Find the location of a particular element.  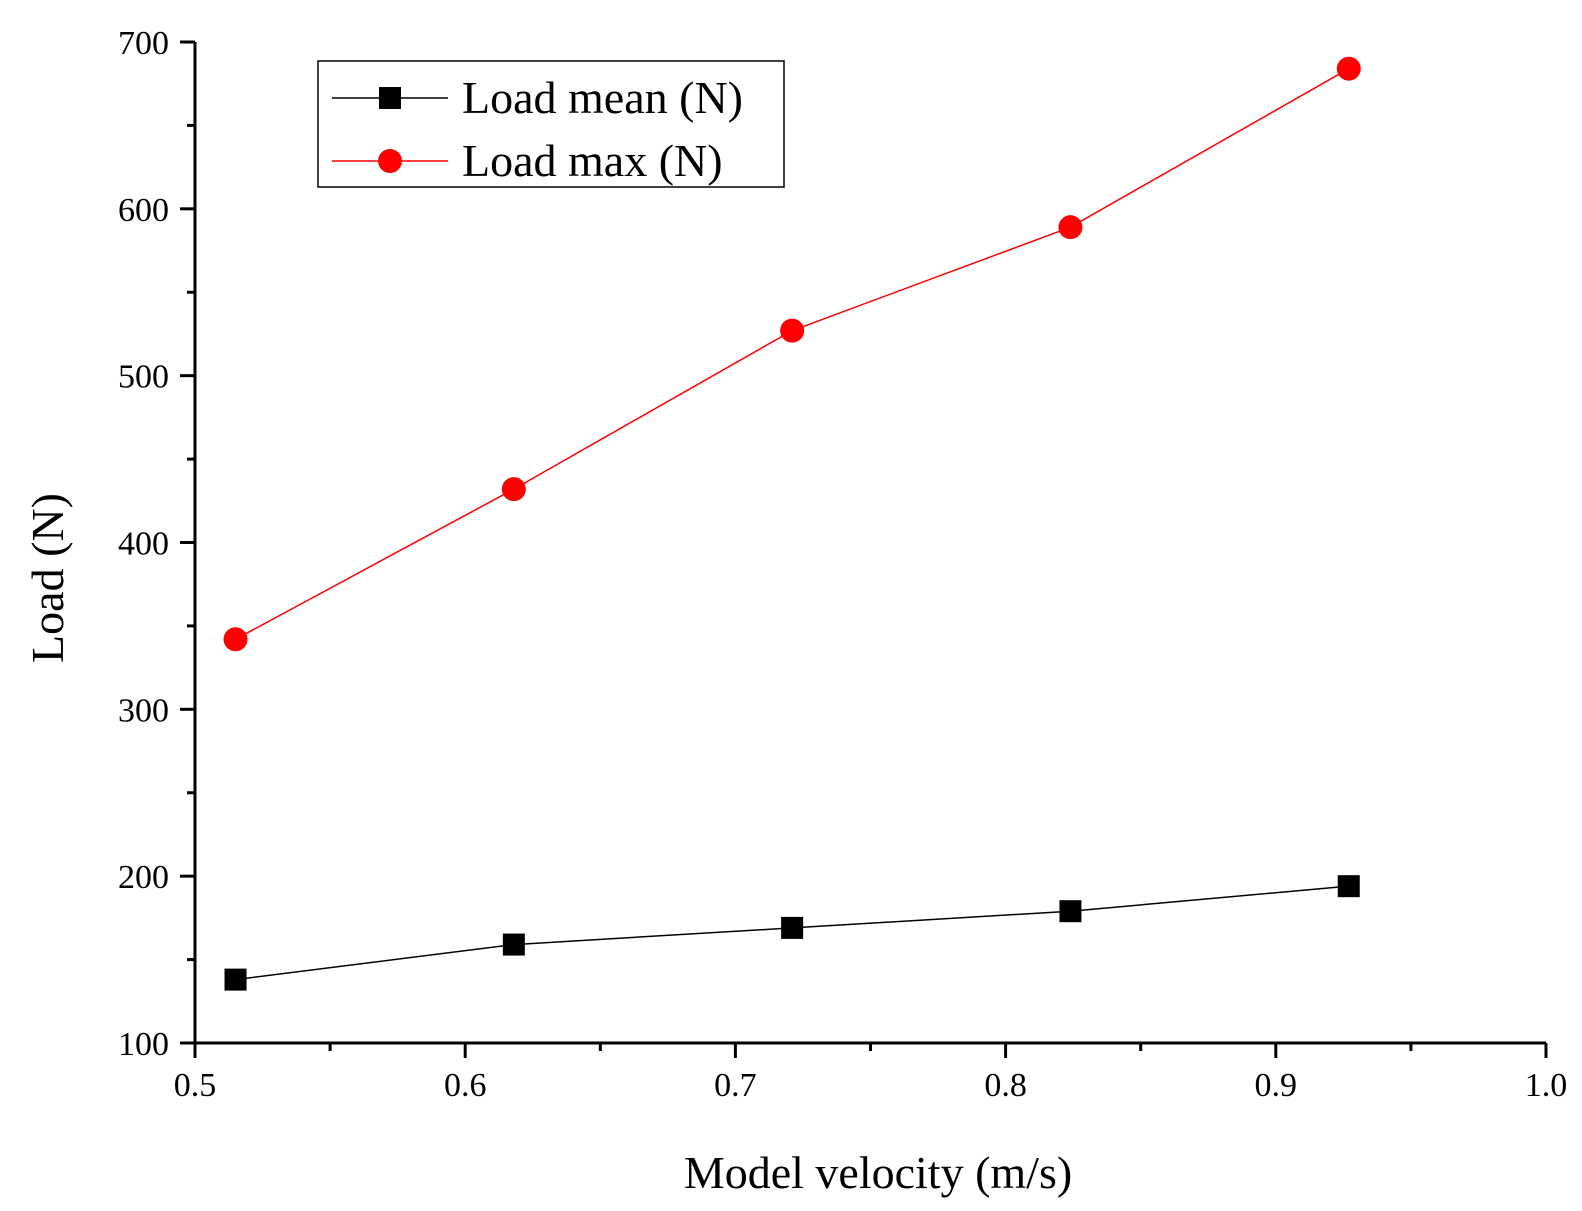

y-tick-label: 500 is located at coordinates (143, 377).